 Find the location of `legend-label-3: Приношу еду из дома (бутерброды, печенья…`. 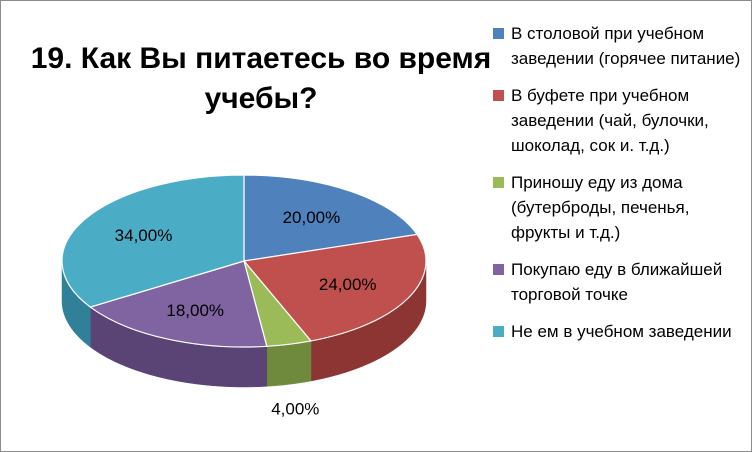

legend-label-3: Приношу еду из дома (бутерброды, печенья… is located at coordinates (600, 207).